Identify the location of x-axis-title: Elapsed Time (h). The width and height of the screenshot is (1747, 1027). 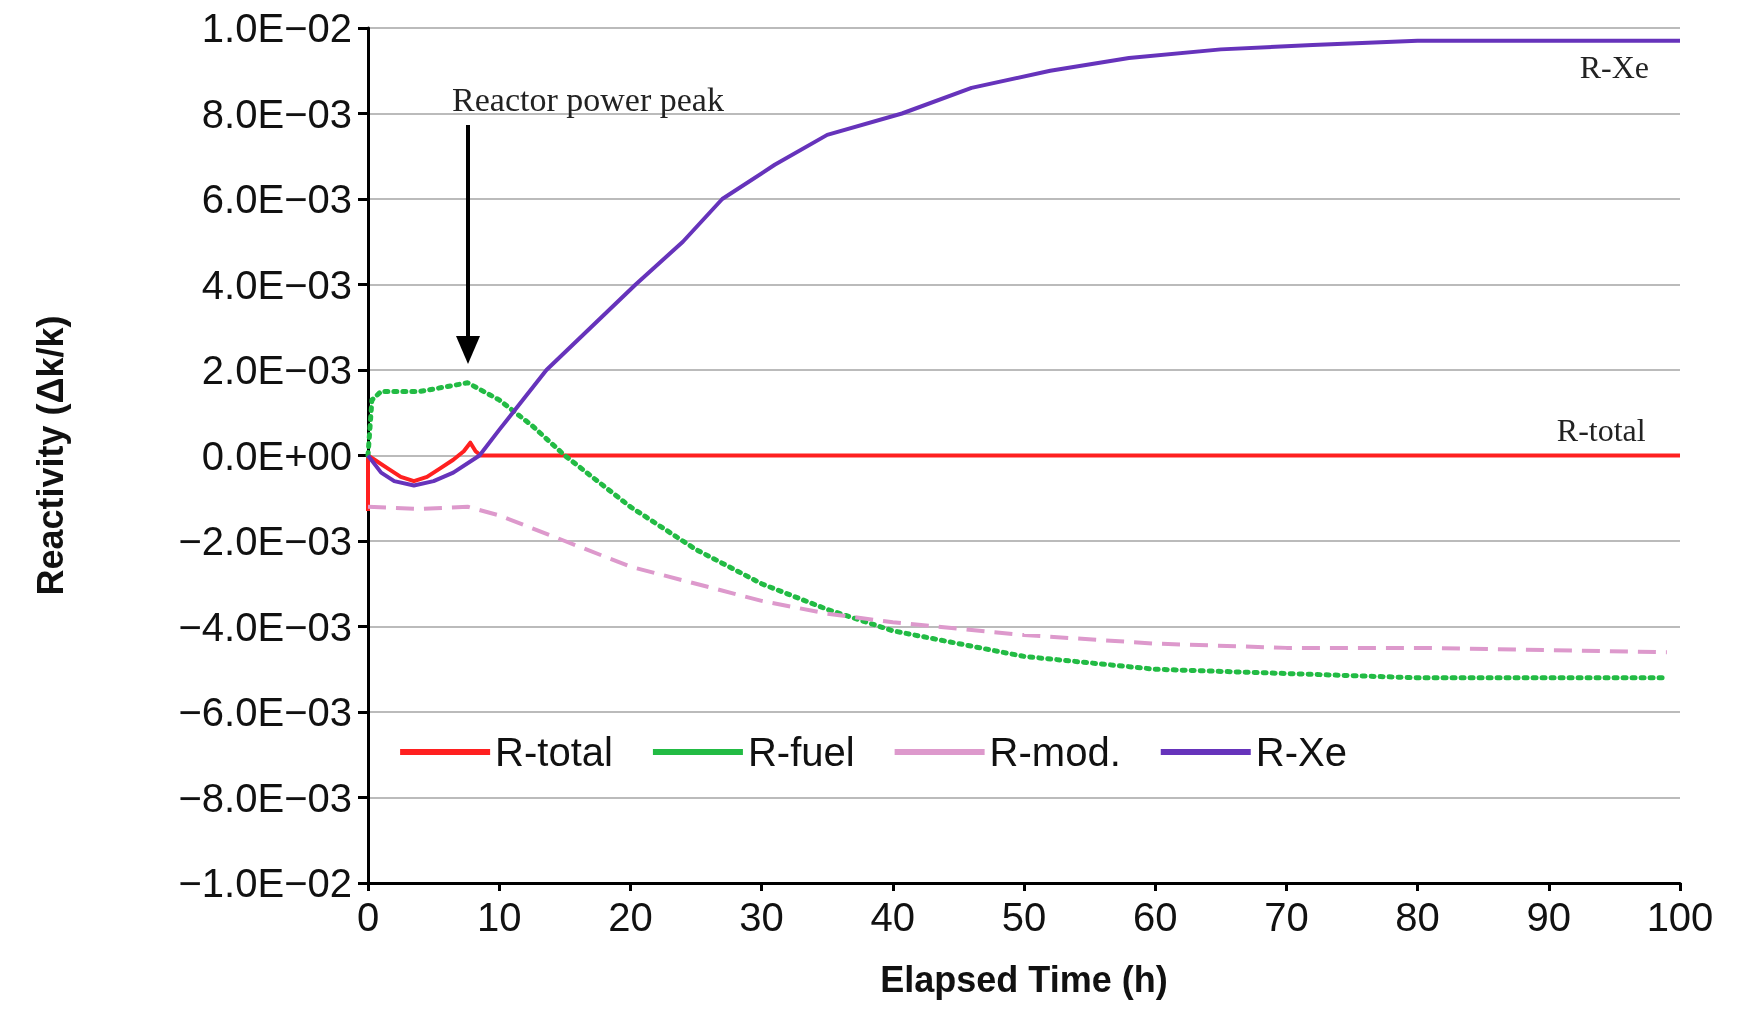
(1024, 979).